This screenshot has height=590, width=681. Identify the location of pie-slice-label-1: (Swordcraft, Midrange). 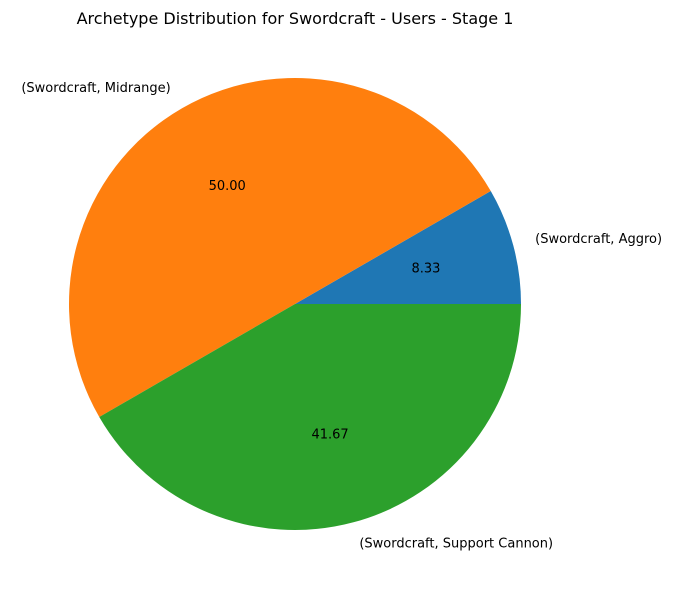
(95, 88).